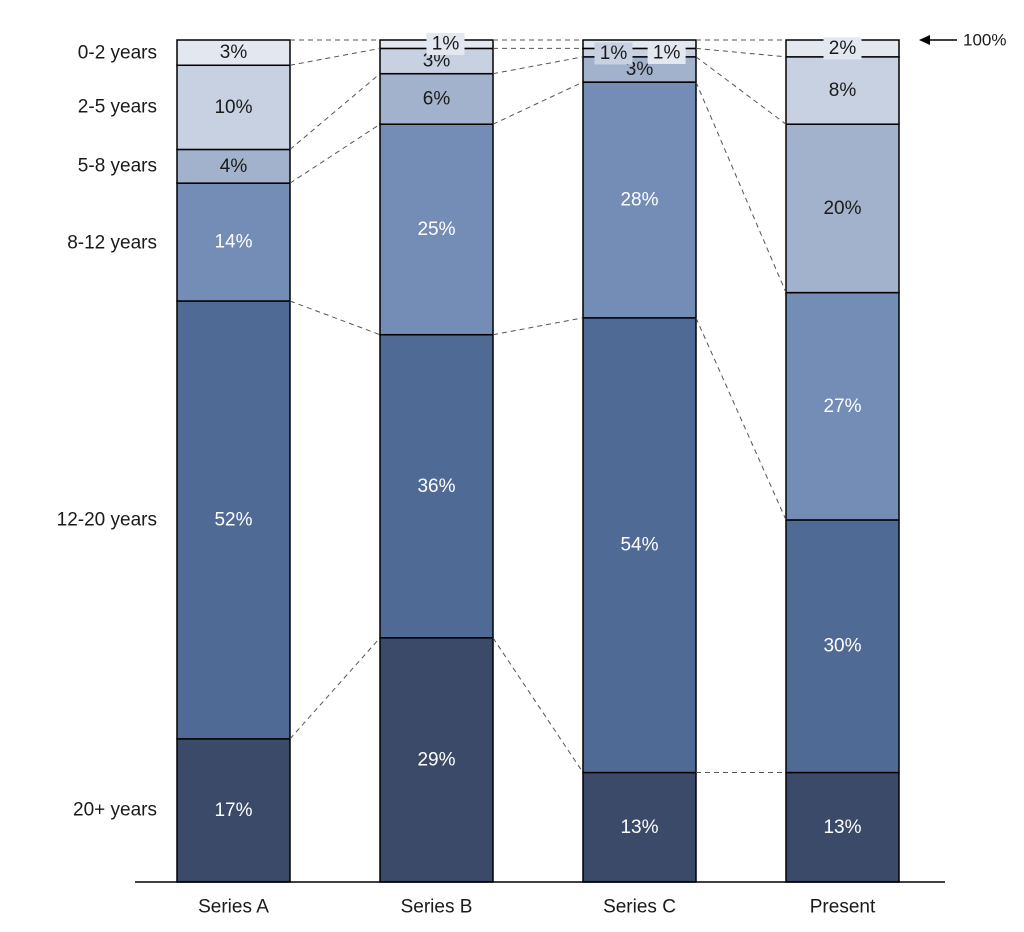 The width and height of the screenshot is (1024, 932). I want to click on legend-entry: 12-20 years, so click(107, 520).